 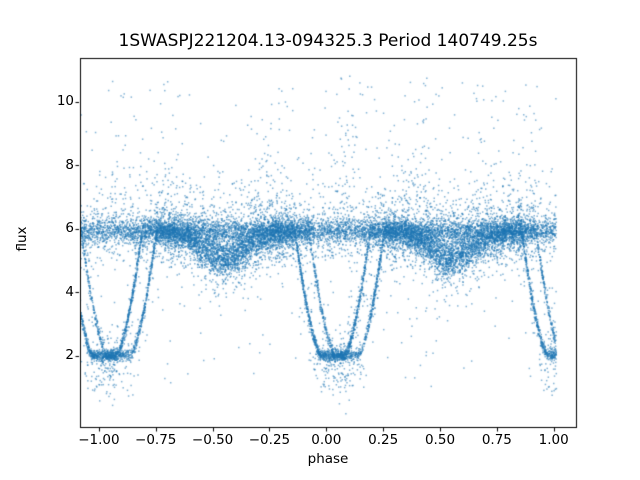 What do you see at coordinates (69, 355) in the screenshot?
I see `y-tick-label: 2` at bounding box center [69, 355].